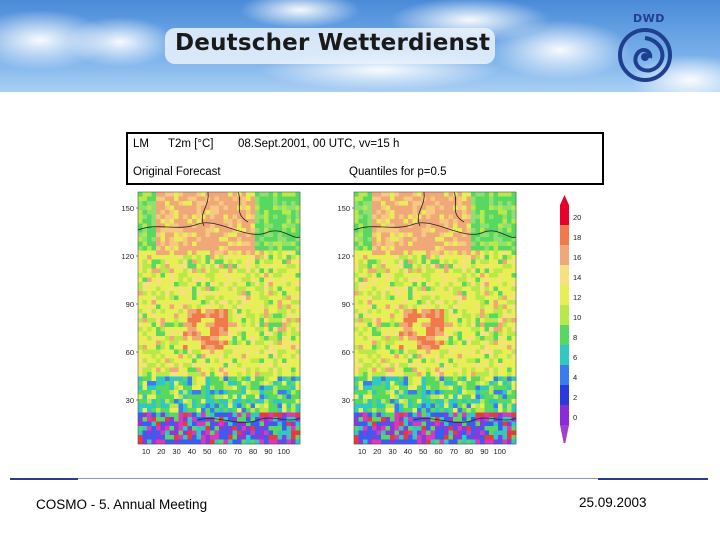 The height and width of the screenshot is (540, 720). What do you see at coordinates (44, 479) in the screenshot?
I see `footer-divider-left` at bounding box center [44, 479].